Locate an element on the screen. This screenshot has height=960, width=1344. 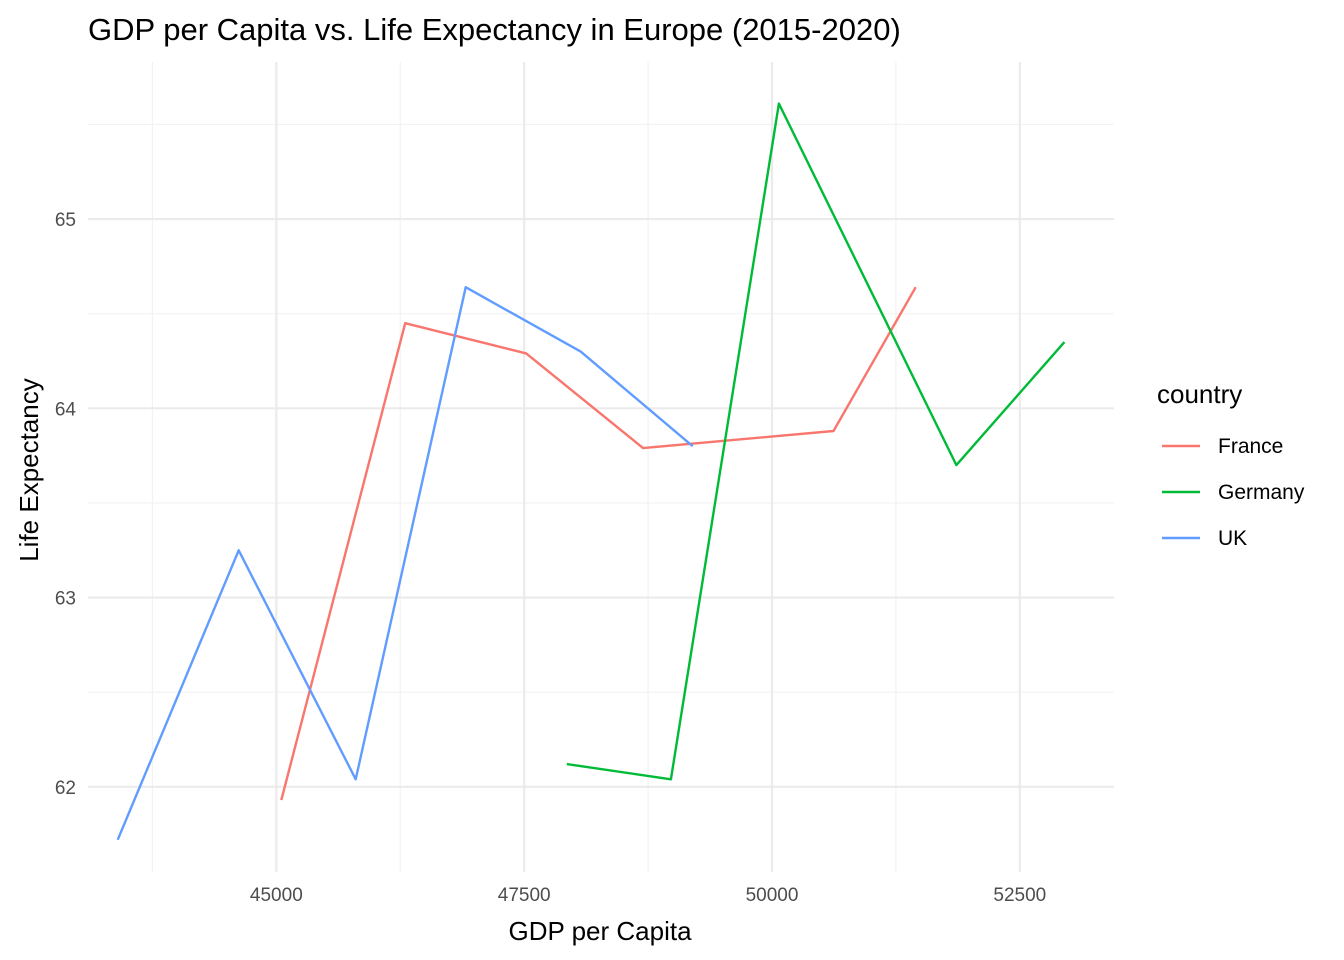
y-tick-label: 62 is located at coordinates (65, 788).